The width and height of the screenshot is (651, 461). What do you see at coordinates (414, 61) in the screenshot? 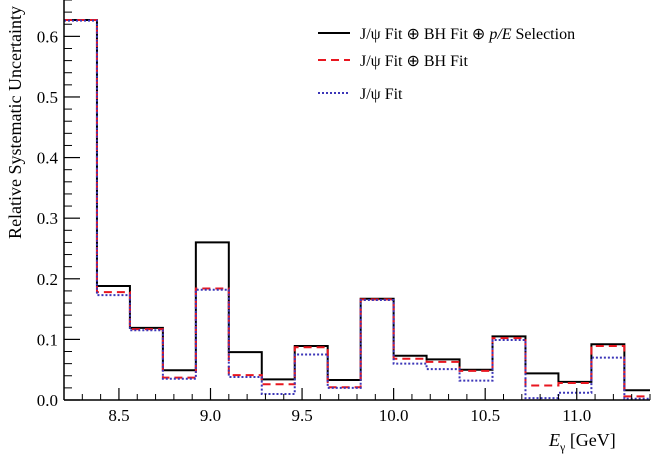
I see `legend-label-1: J/ψ Fit ⊕ BH Fit` at bounding box center [414, 61].